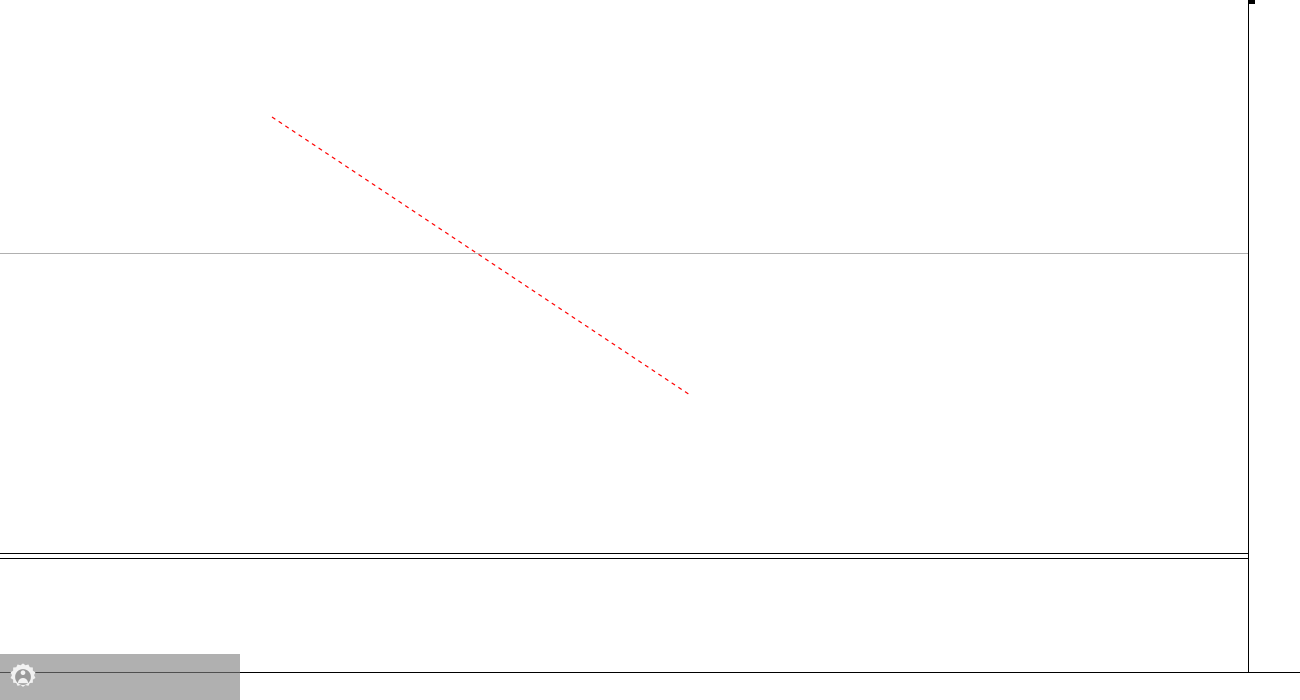 Image resolution: width=1300 pixels, height=700 pixels. What do you see at coordinates (1252, 2) in the screenshot?
I see `current-price-tag` at bounding box center [1252, 2].